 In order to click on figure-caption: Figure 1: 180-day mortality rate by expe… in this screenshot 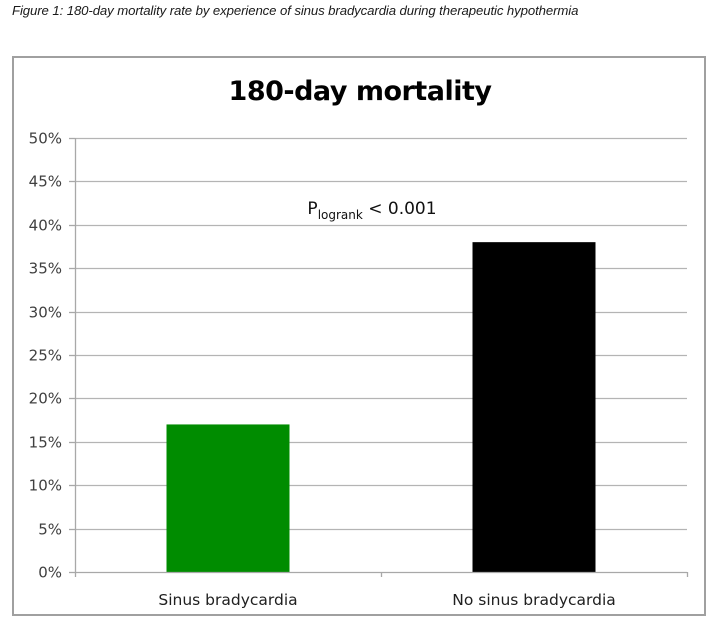, I will do `click(295, 10)`.